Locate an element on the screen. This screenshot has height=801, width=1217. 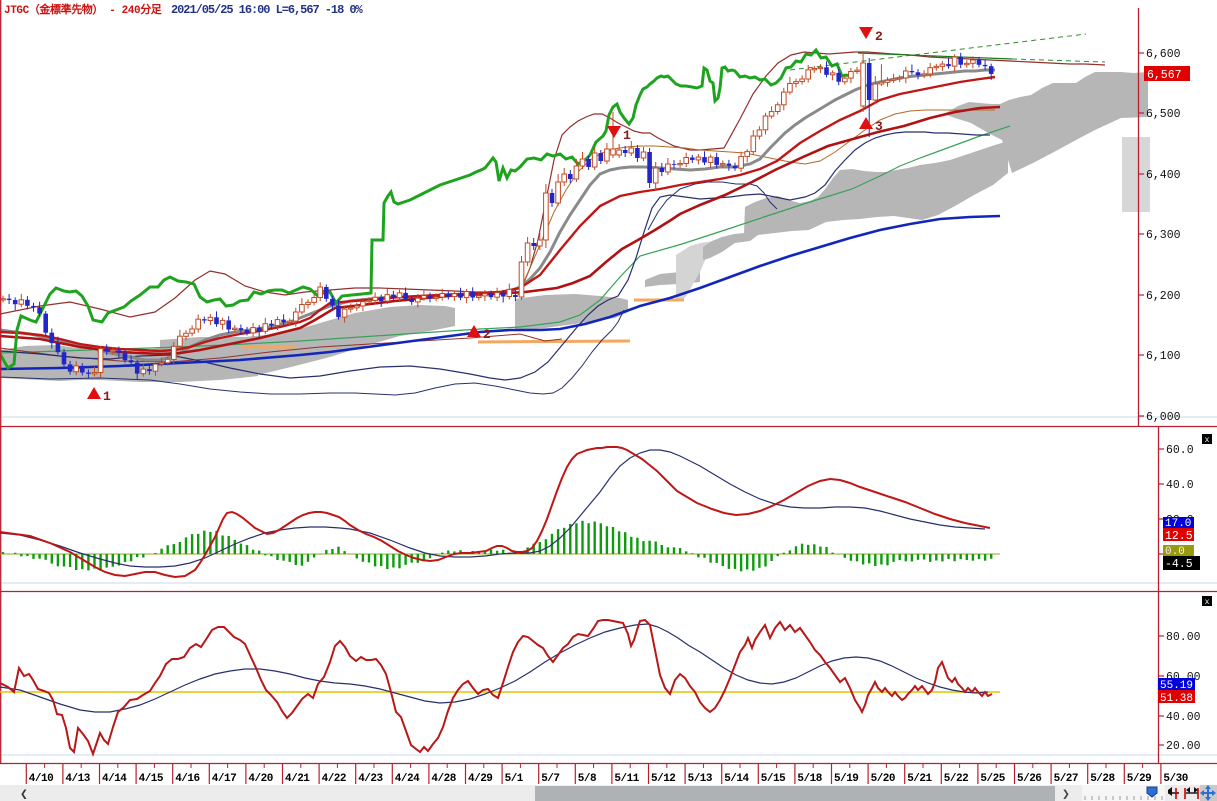
svg-text: 5/22 is located at coordinates (956, 779).